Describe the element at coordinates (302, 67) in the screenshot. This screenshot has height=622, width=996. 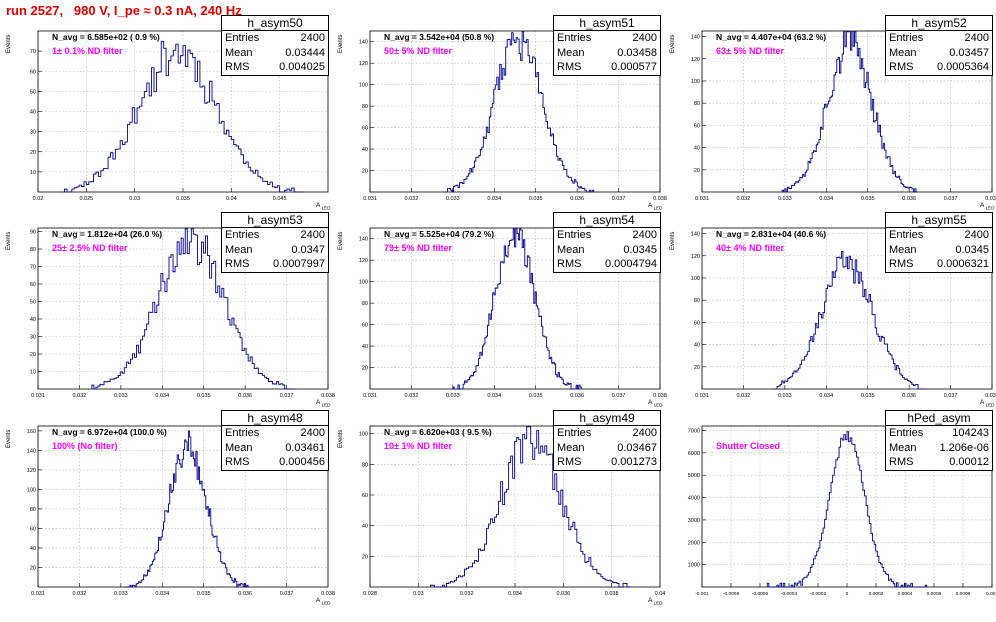
I see `stats-value: 0.004025` at that location.